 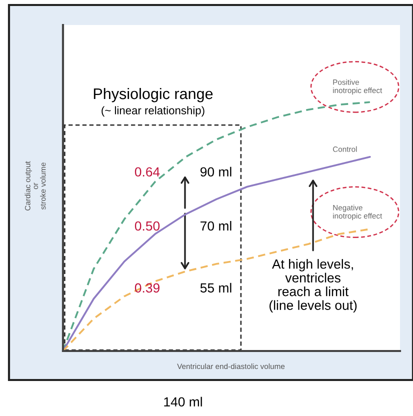 I want to click on annotation: 70 ml, so click(x=216, y=225).